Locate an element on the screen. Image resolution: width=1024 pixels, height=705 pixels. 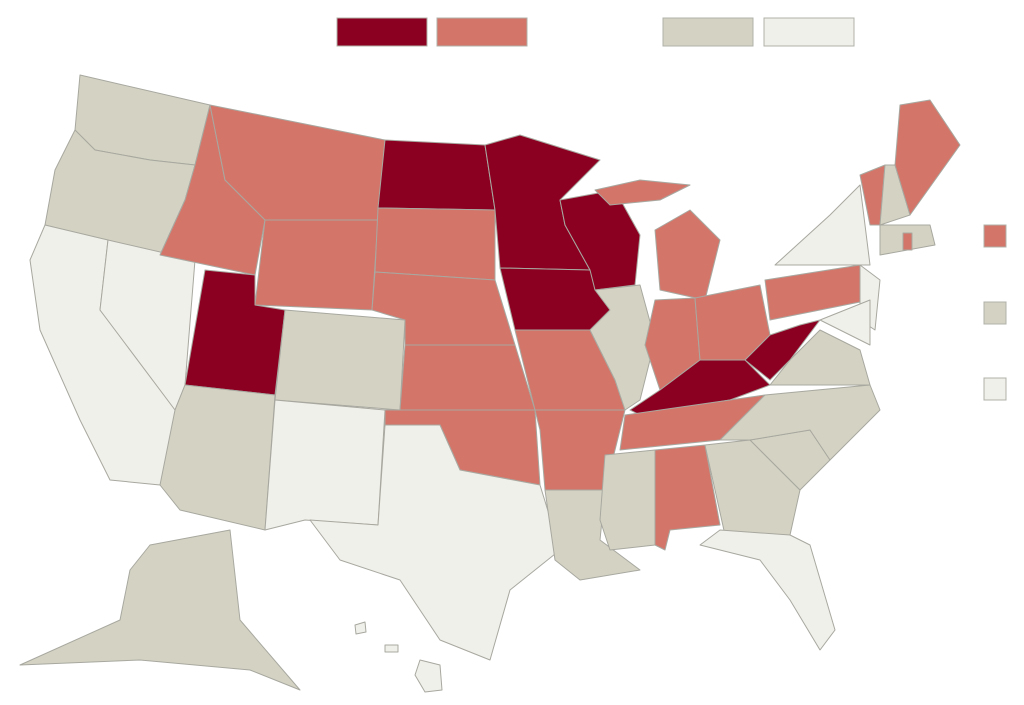
top-legend is located at coordinates (595, 32).